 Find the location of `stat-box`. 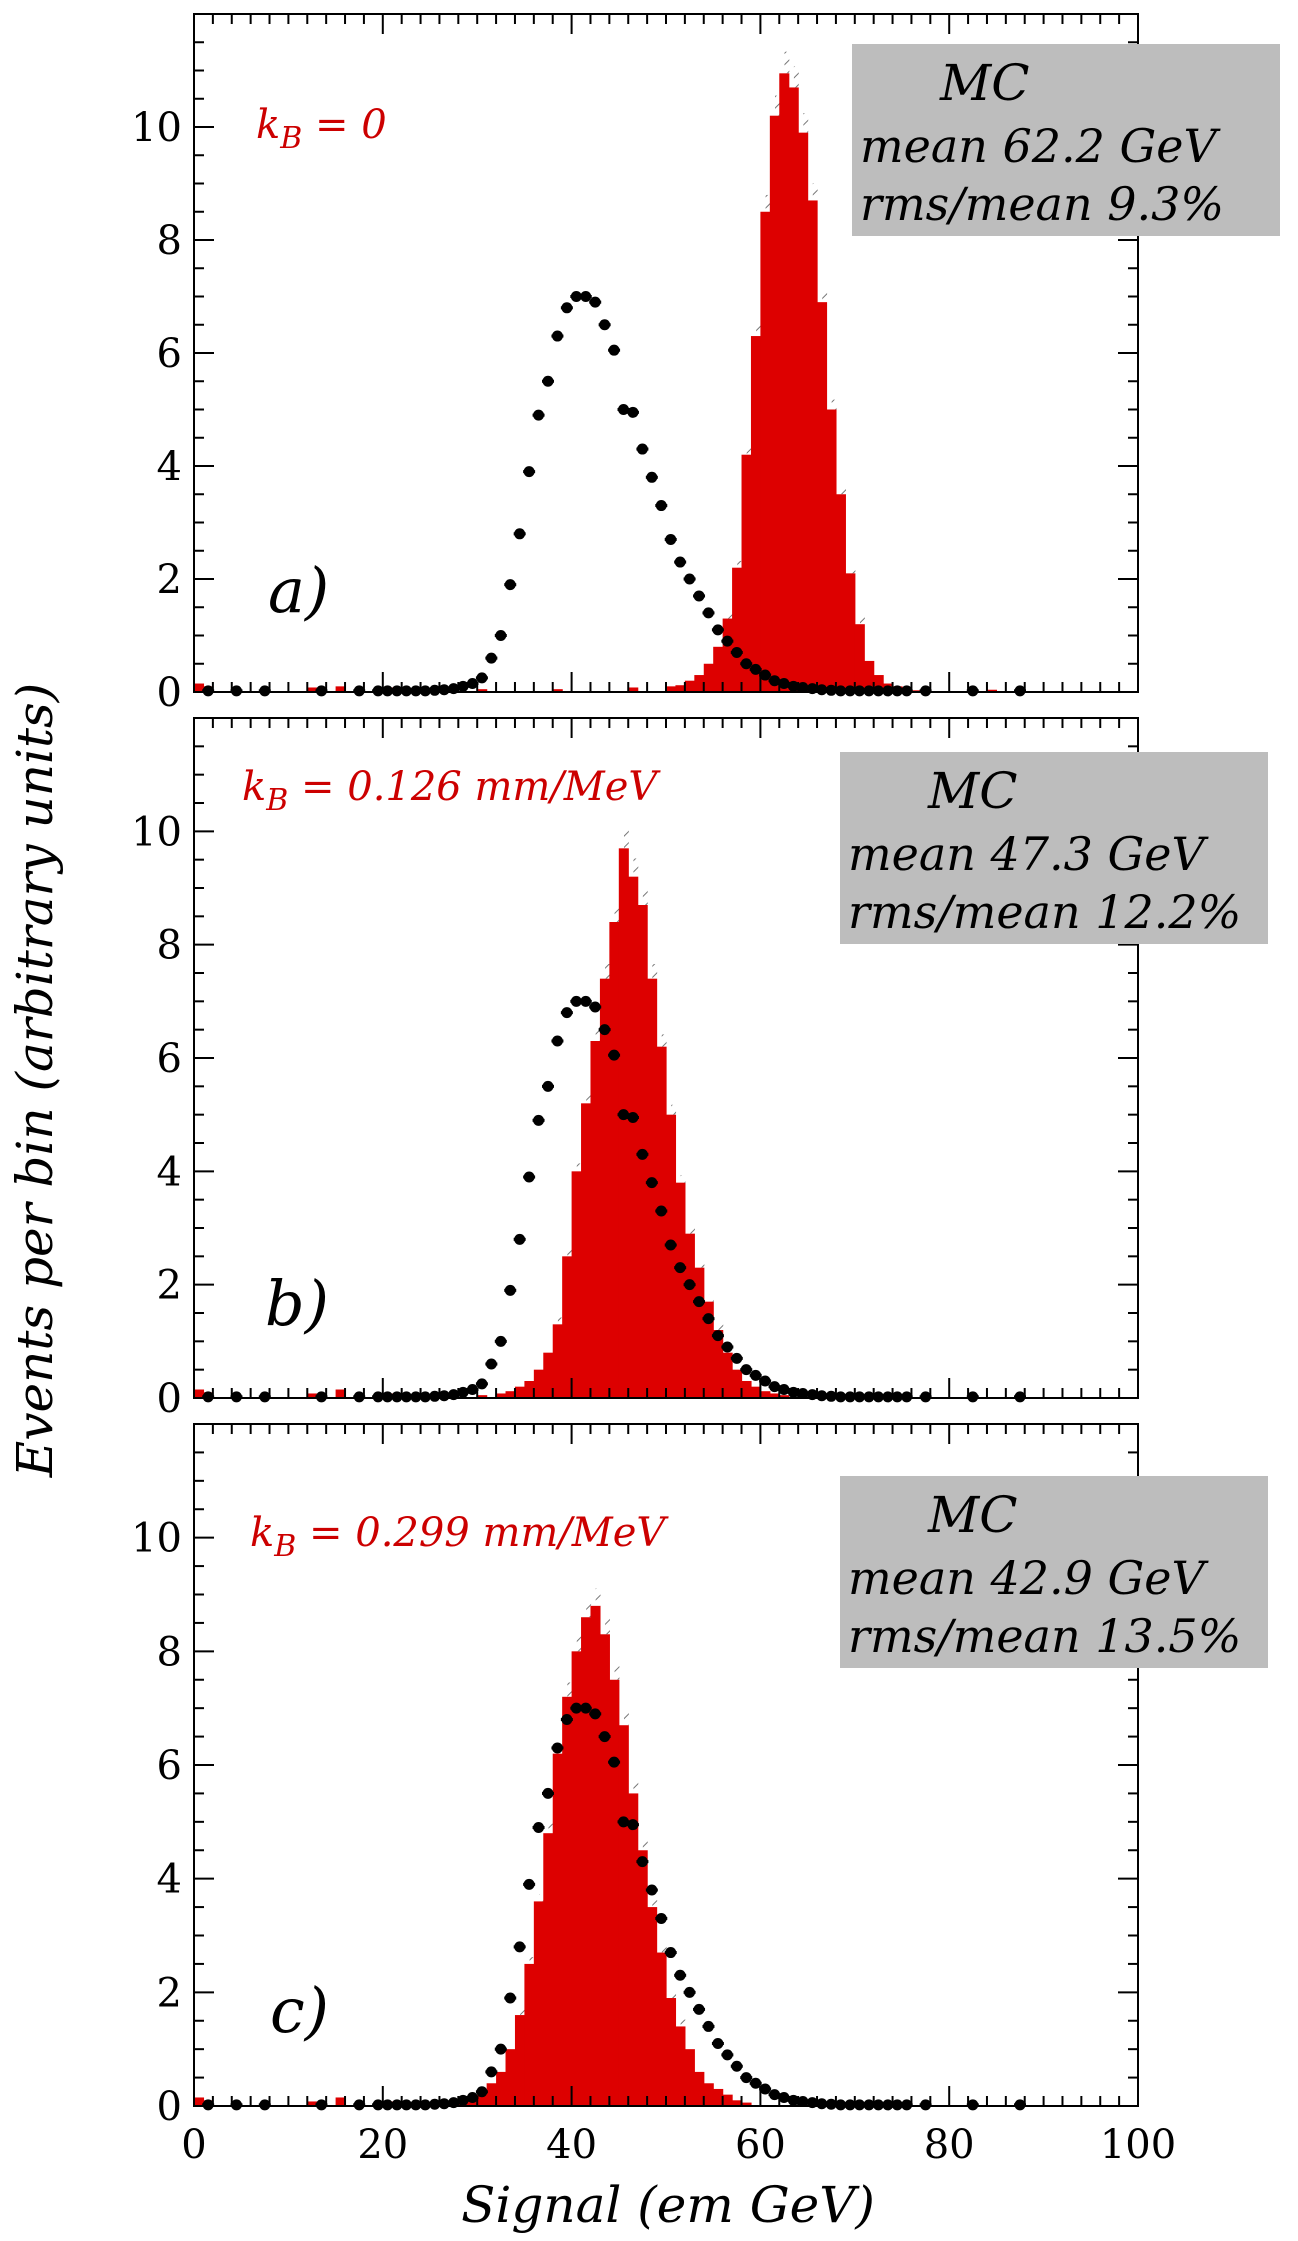

stat-box is located at coordinates (1066, 140).